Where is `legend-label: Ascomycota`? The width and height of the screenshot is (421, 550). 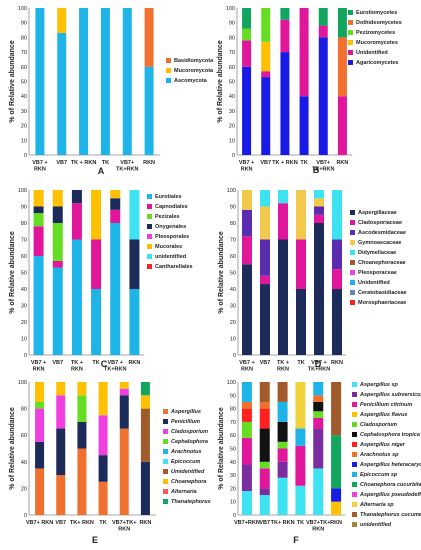 legend-label: Ascomycota is located at coordinates (191, 81).